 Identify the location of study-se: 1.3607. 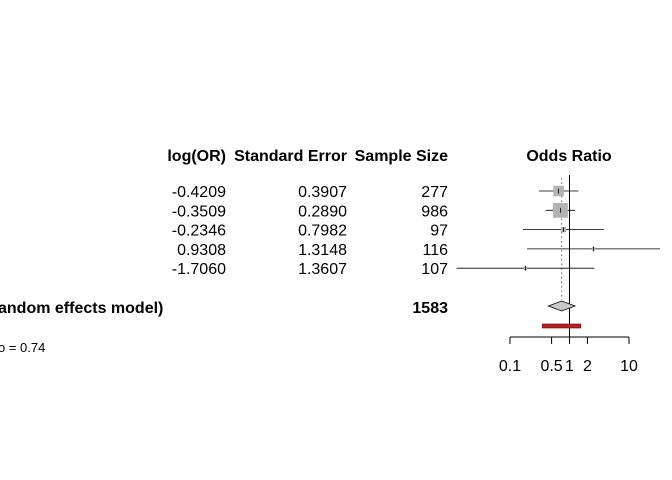
(322, 269).